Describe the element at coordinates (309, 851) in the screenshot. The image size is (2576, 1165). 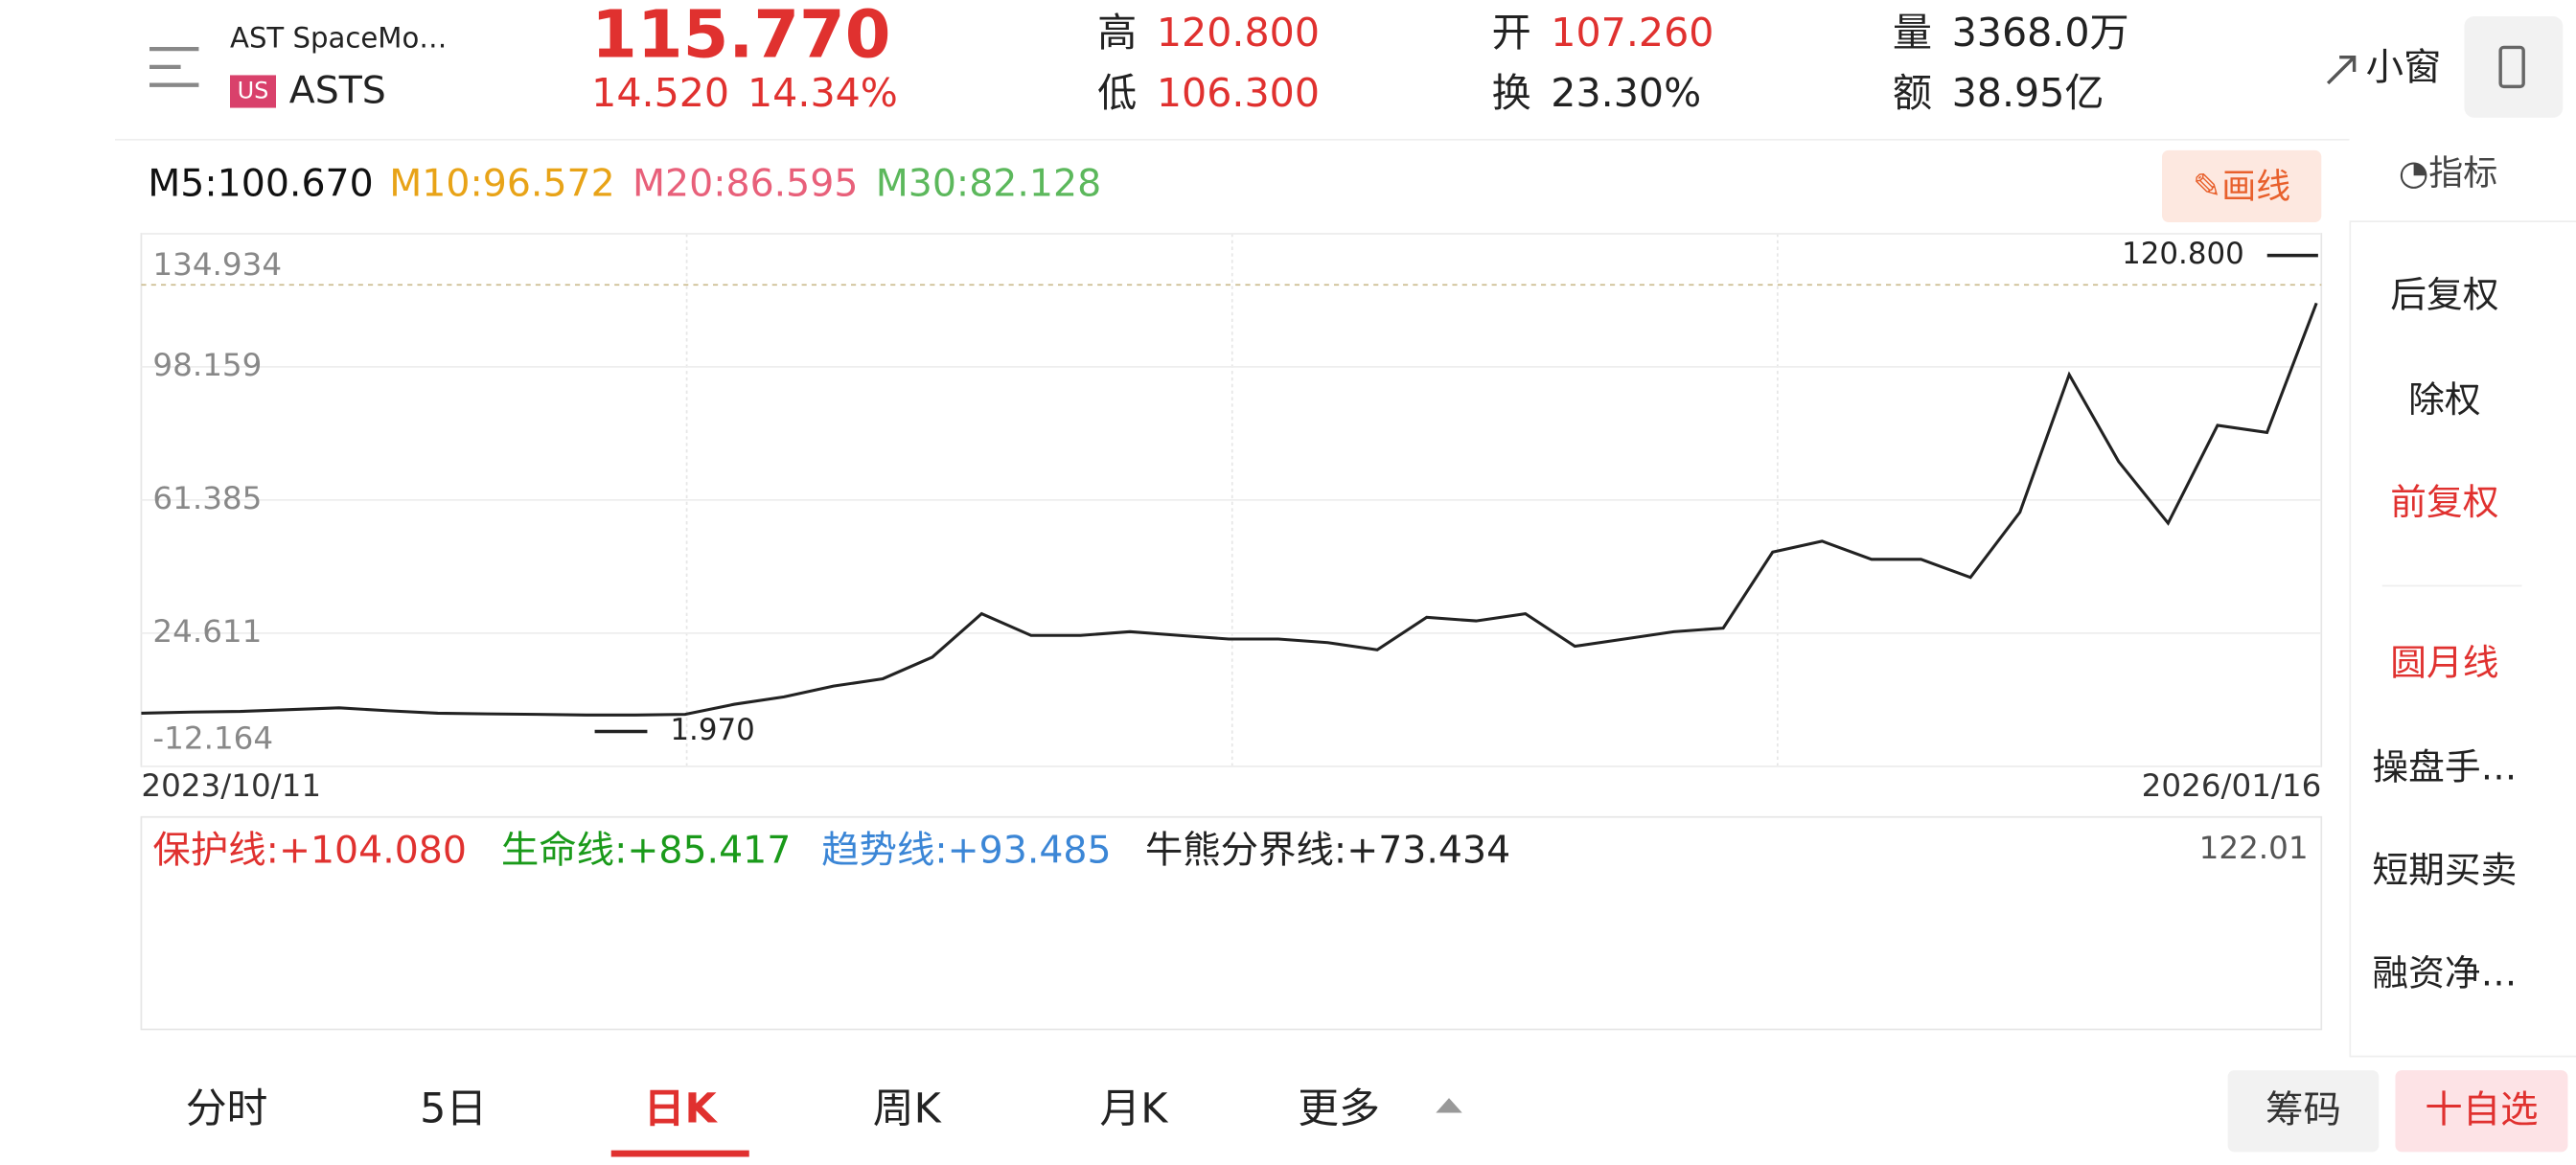
I see `indicator-label: 保护线:+104.080` at that location.